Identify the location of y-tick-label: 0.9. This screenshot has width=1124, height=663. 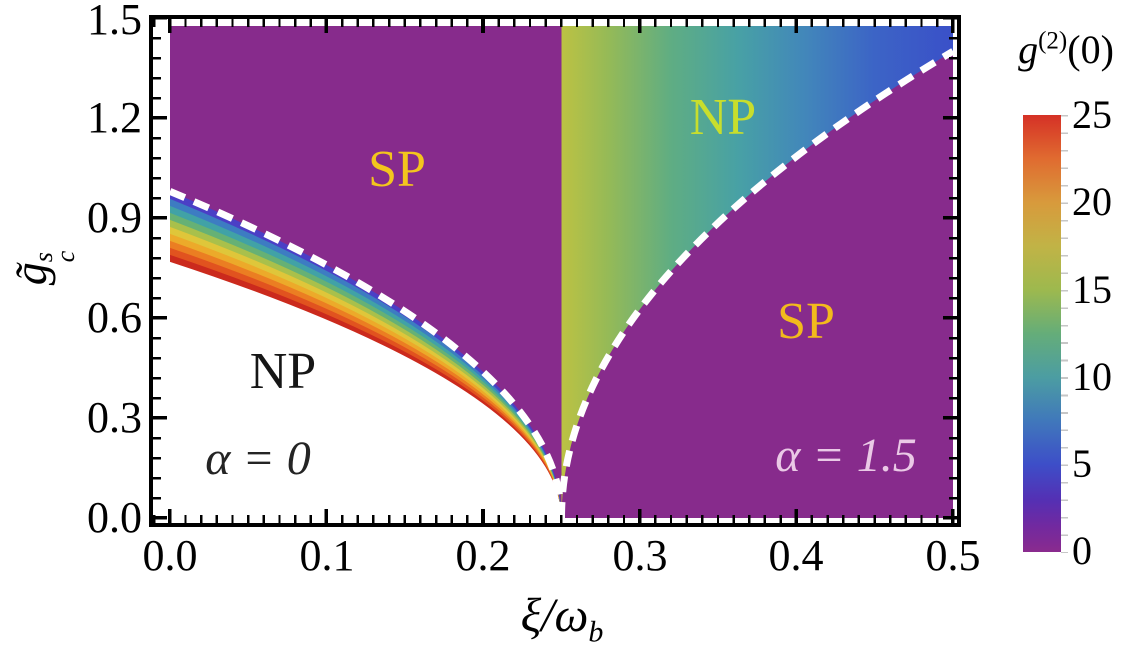
(114, 217).